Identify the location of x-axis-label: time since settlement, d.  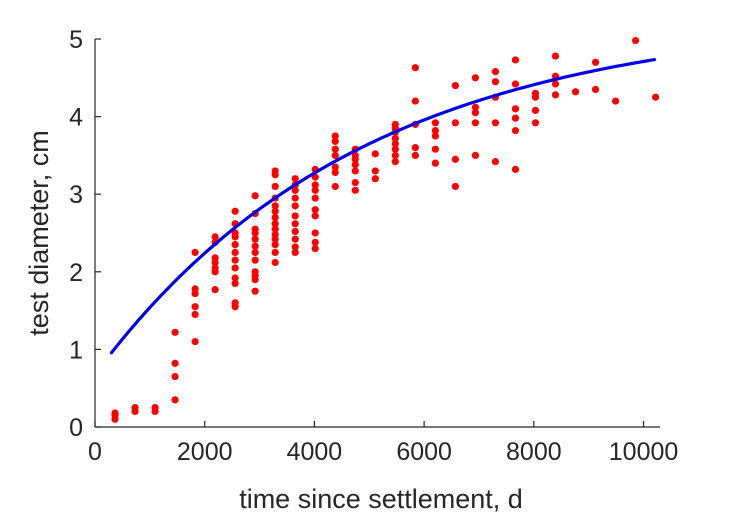
(381, 499).